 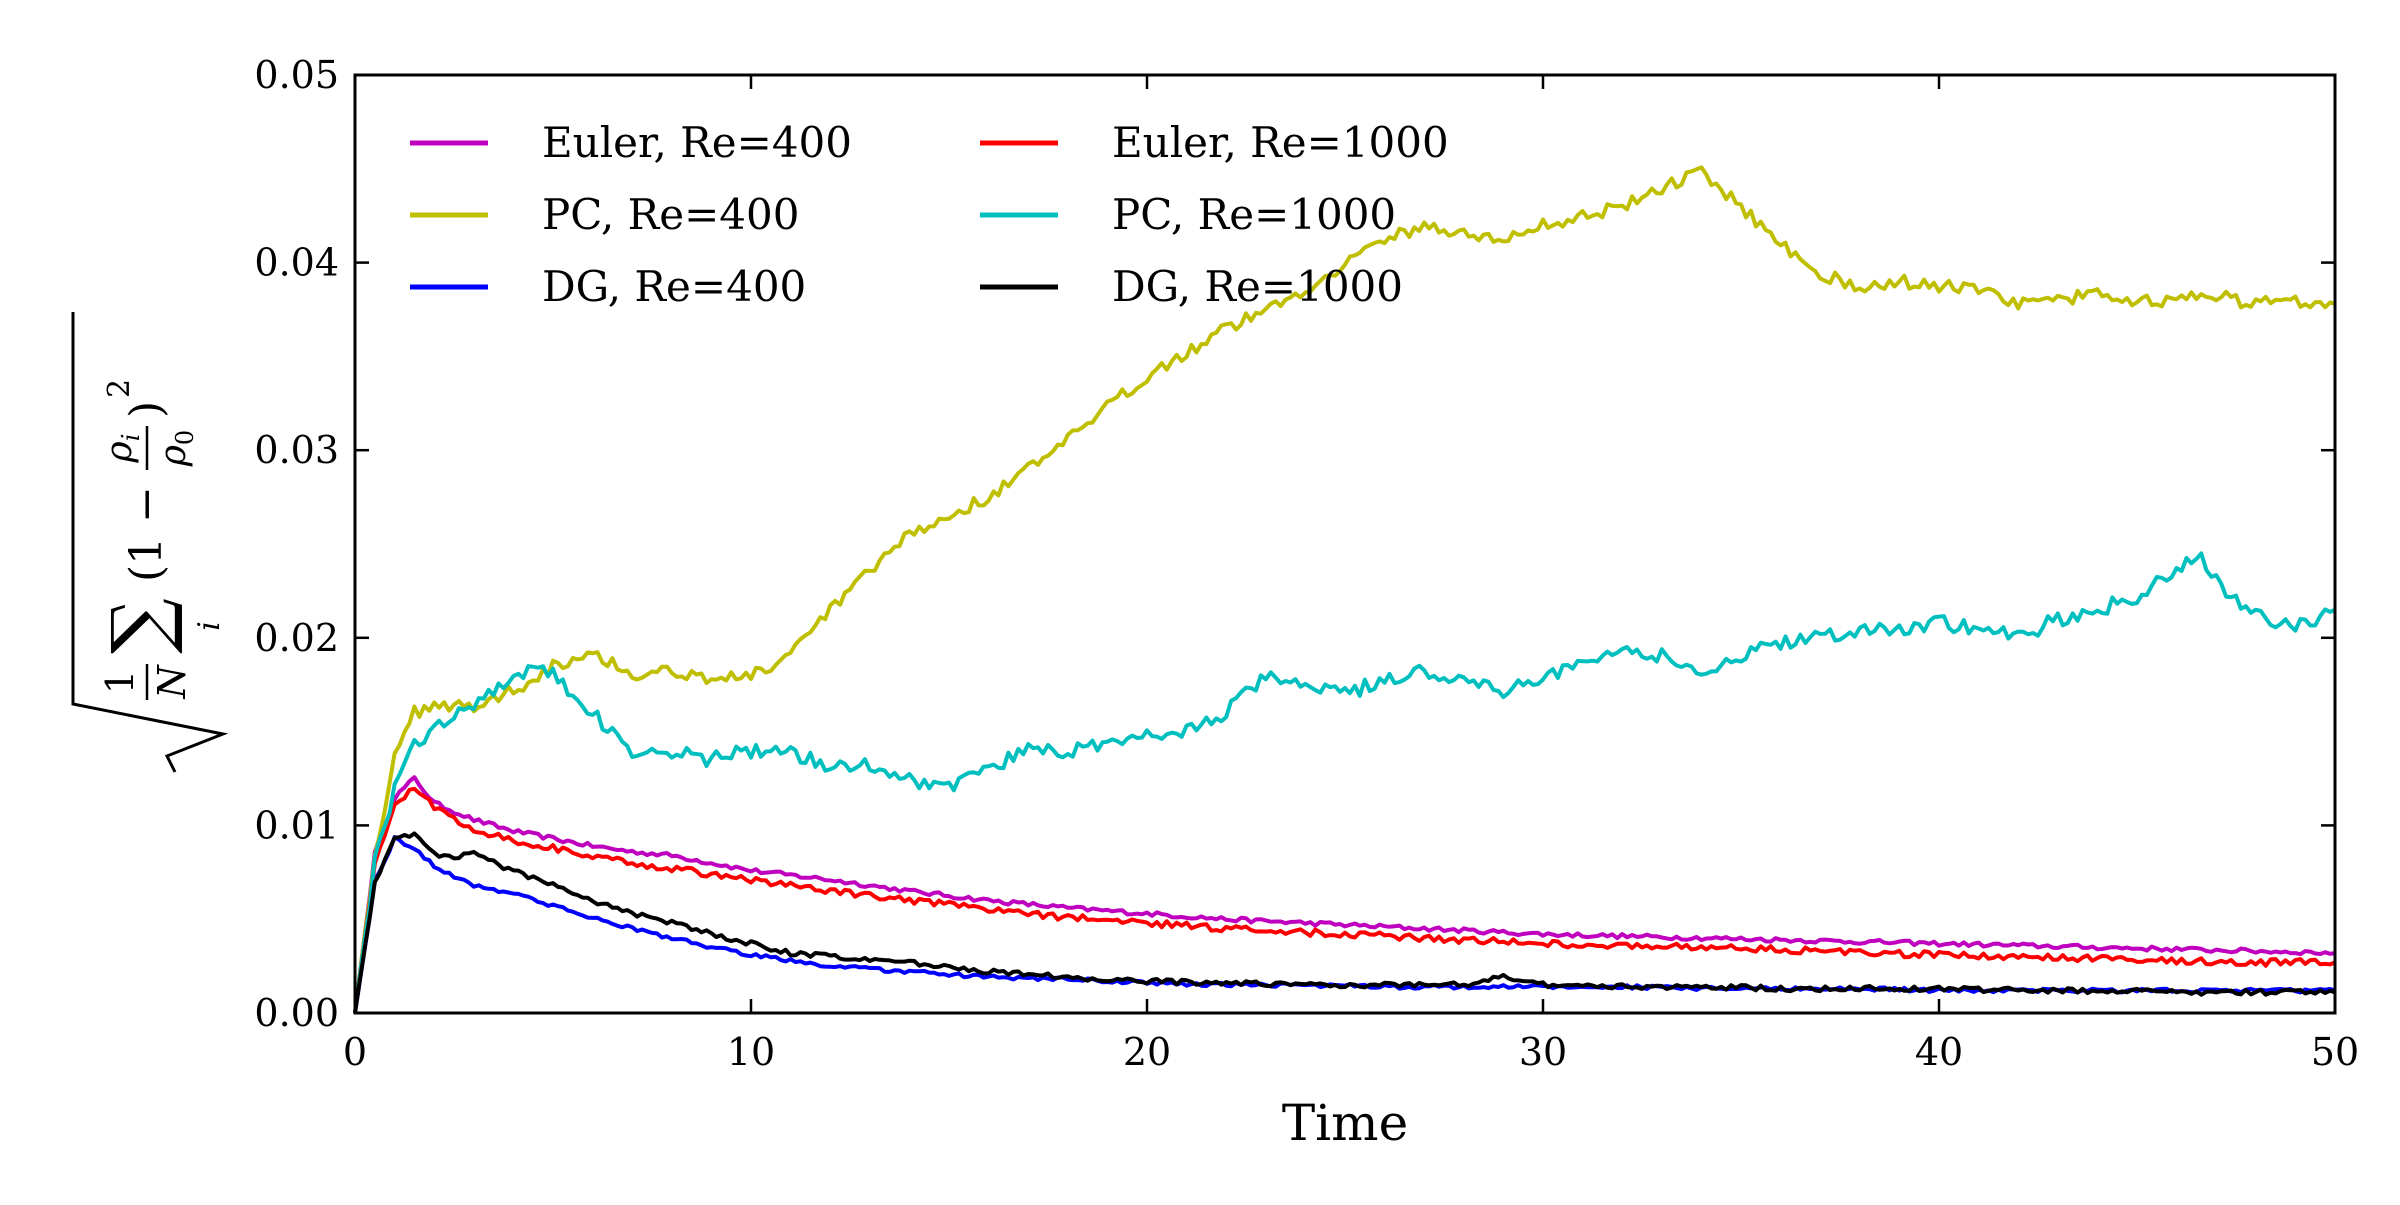 I want to click on ylabel-n: N, so click(x=172, y=682).